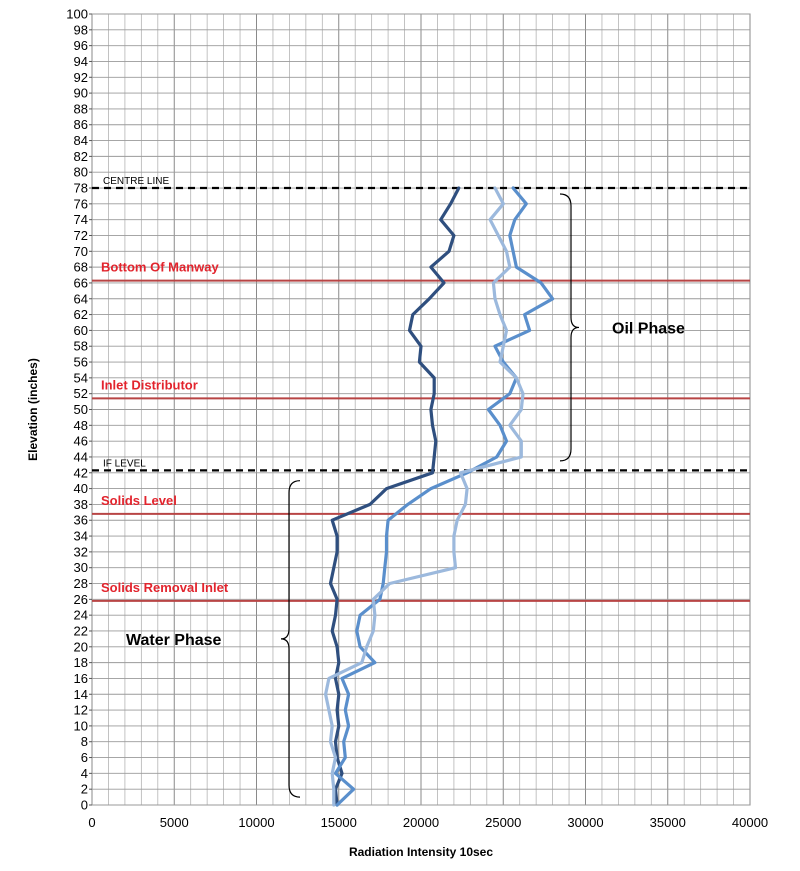  I want to click on x-tick-label: 25000, so click(503, 822).